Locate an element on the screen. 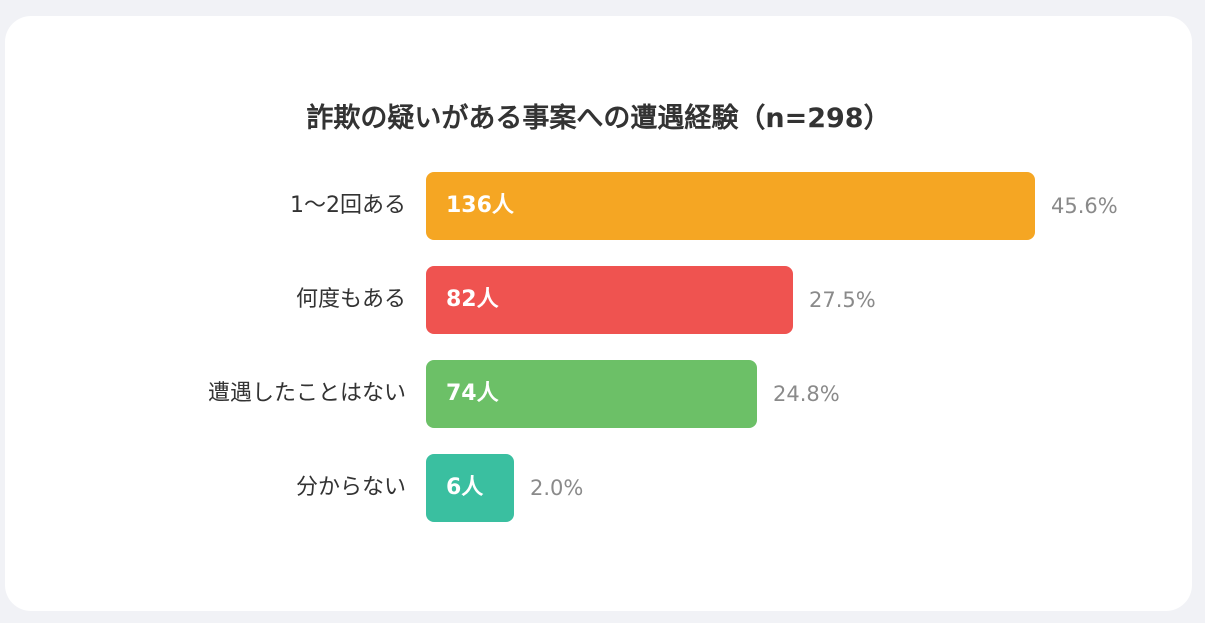  bar-row: 何度もある 82人 27.5% is located at coordinates (598, 300).